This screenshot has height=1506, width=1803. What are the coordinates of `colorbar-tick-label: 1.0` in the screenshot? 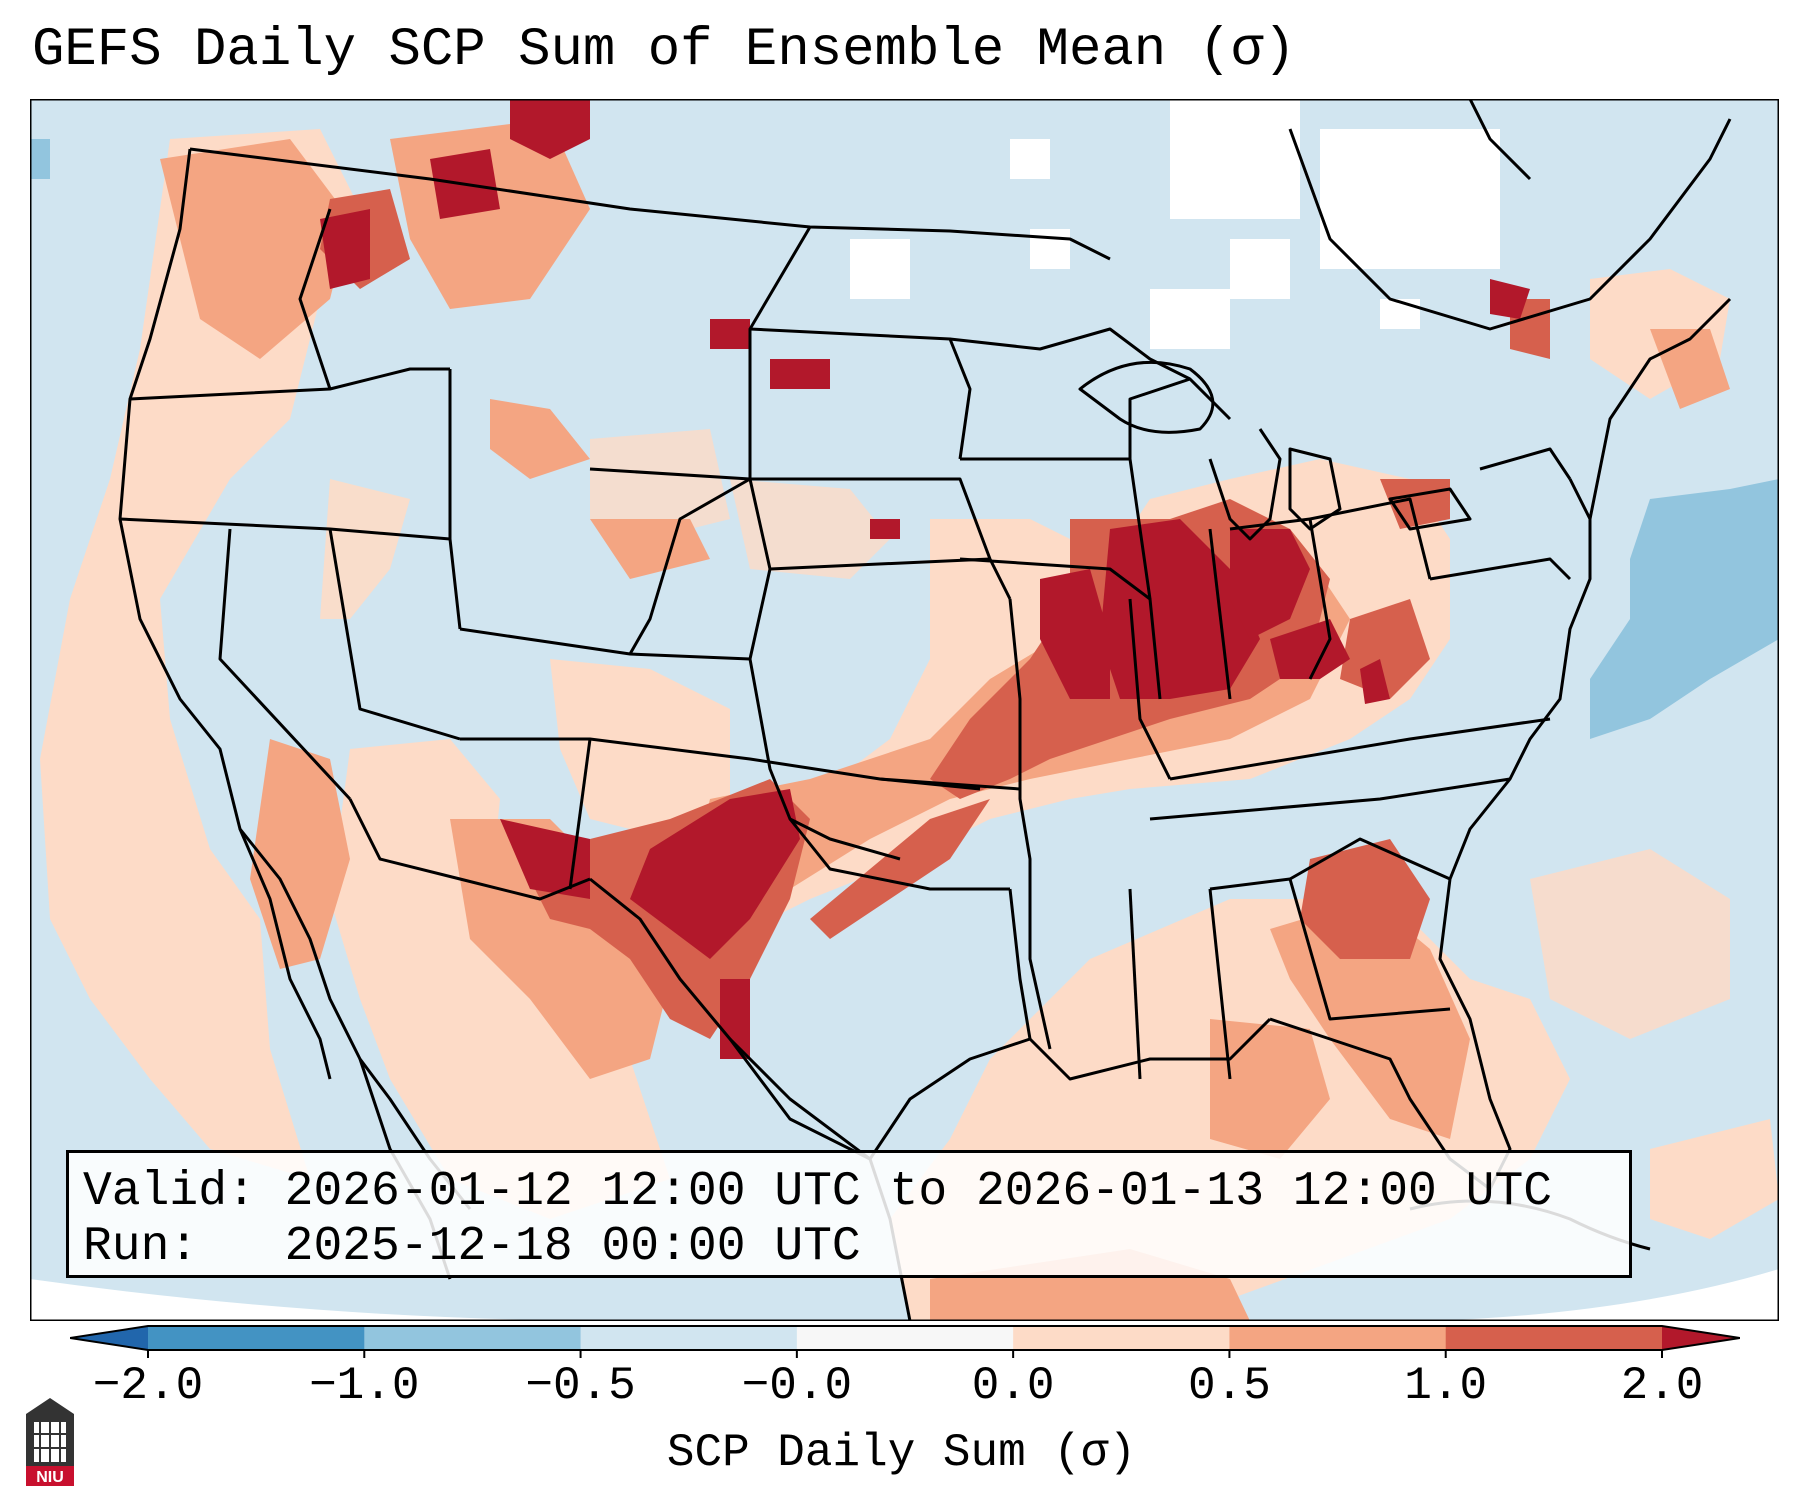 It's located at (1446, 1386).